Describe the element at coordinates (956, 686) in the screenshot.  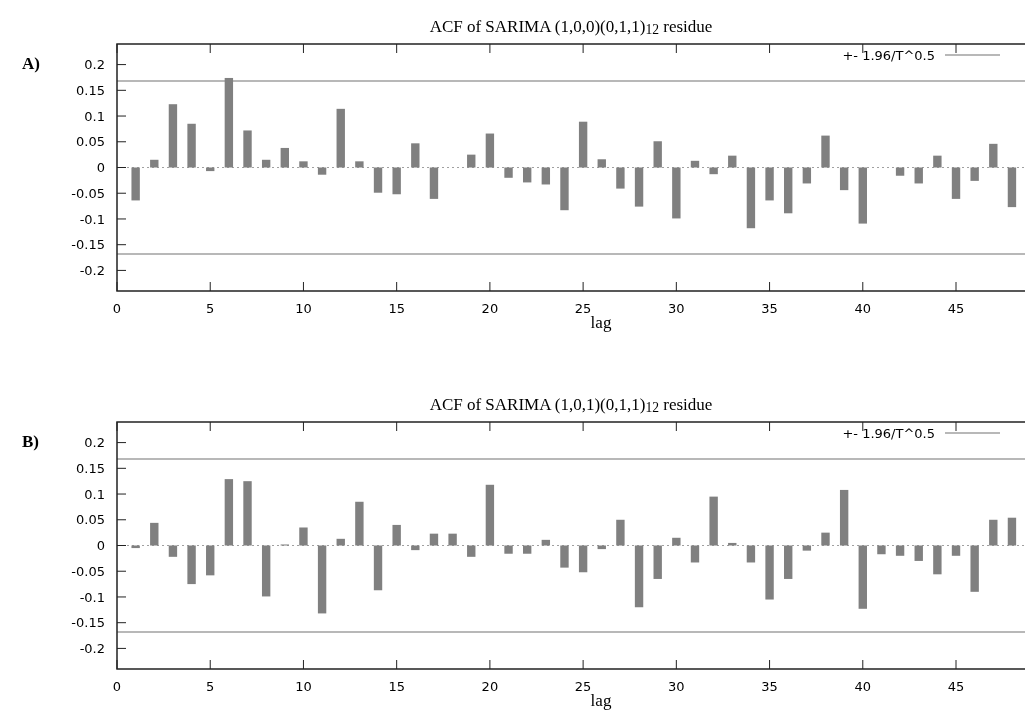
I see `x-tick-label: 45` at that location.